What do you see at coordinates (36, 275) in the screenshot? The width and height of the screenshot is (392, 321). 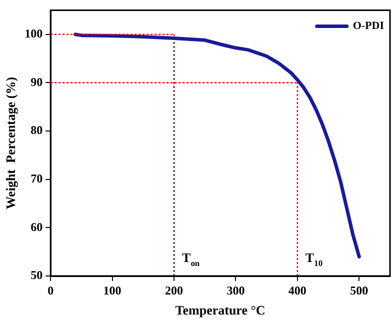 I see `y-tick-label: 50` at bounding box center [36, 275].